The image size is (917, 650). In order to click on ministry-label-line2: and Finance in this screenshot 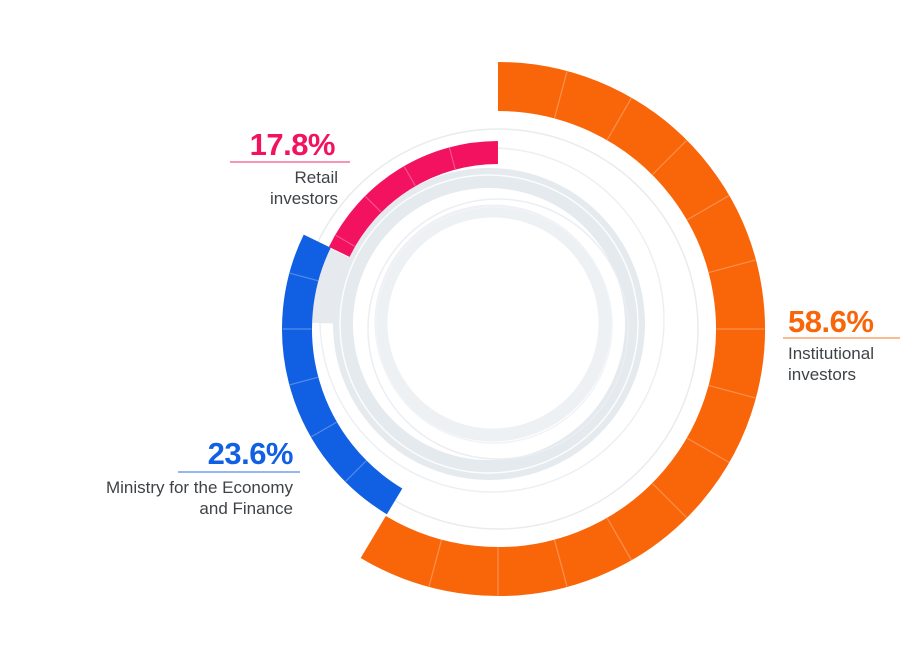, I will do `click(246, 508)`.